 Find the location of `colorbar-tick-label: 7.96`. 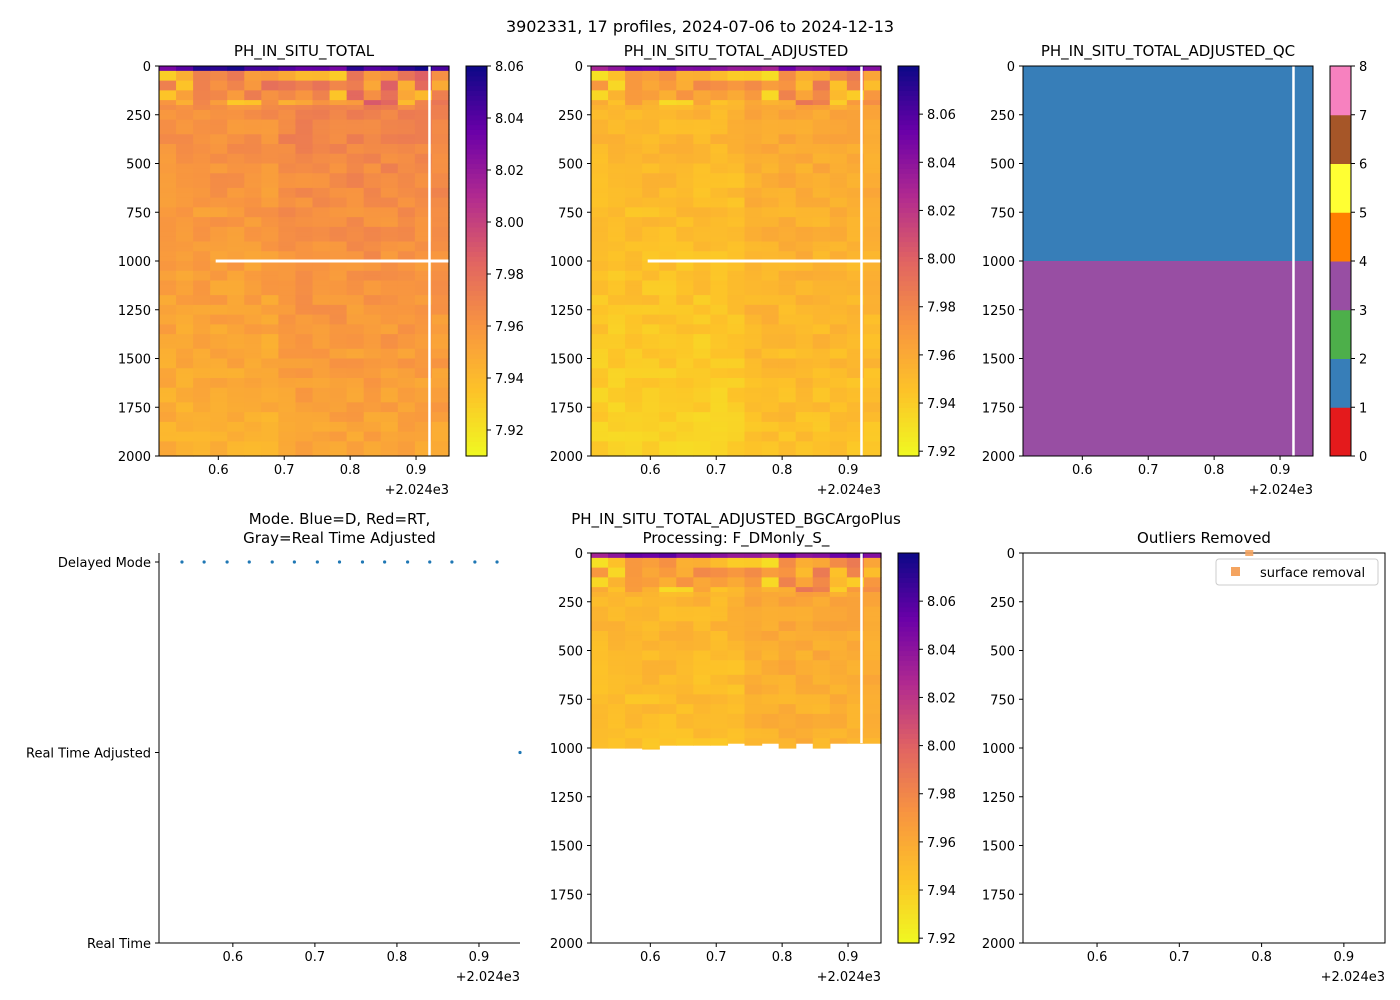

colorbar-tick-label: 7.96 is located at coordinates (509, 327).